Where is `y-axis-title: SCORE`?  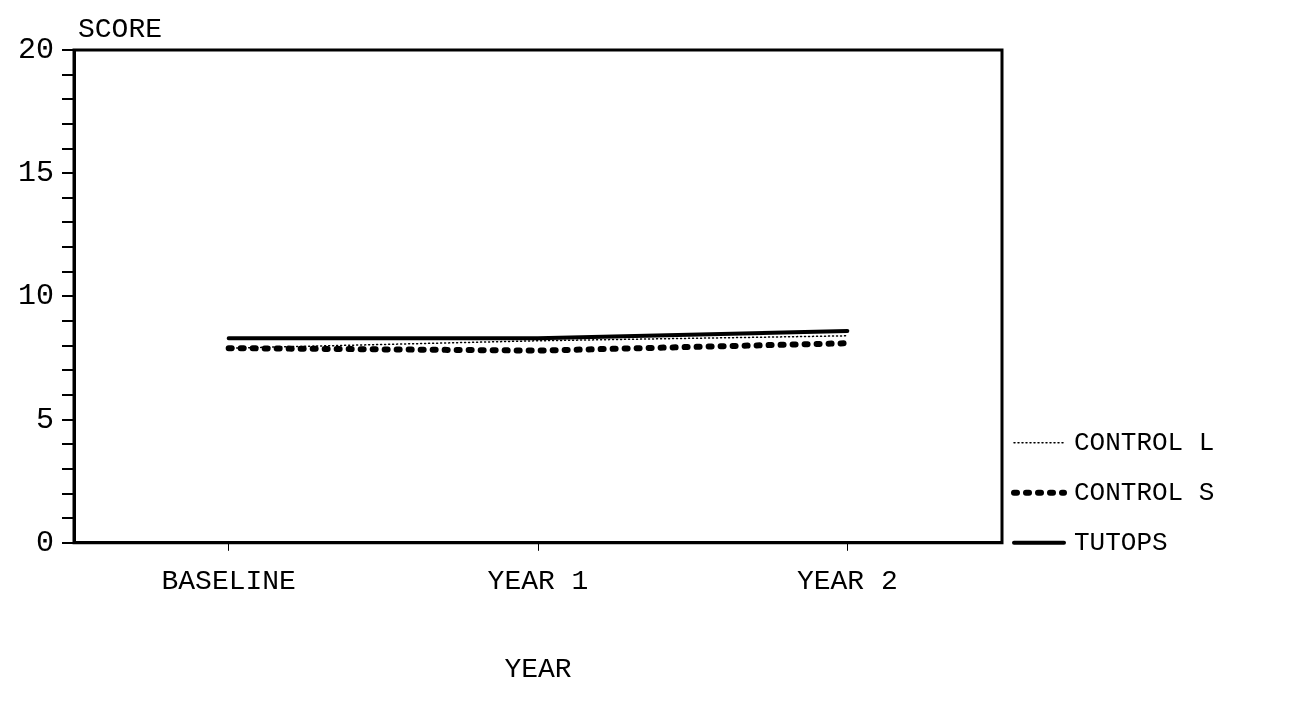 y-axis-title: SCORE is located at coordinates (120, 30).